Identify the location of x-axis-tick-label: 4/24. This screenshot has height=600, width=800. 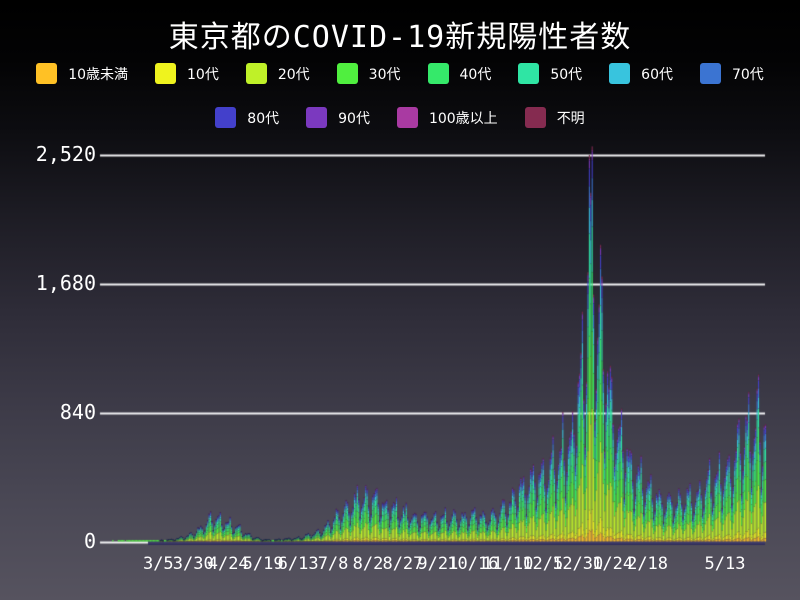
(228, 564).